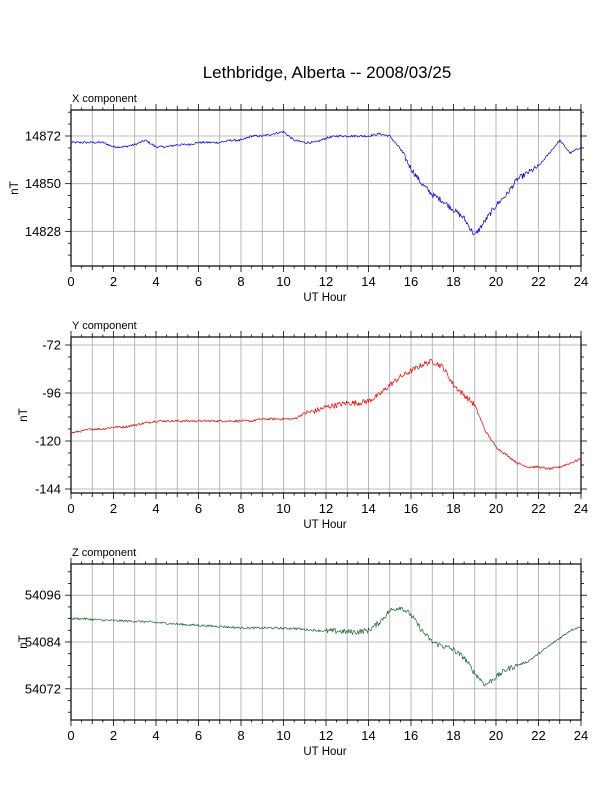 The image size is (612, 797). I want to click on y-tick-label: 54096, so click(43, 595).